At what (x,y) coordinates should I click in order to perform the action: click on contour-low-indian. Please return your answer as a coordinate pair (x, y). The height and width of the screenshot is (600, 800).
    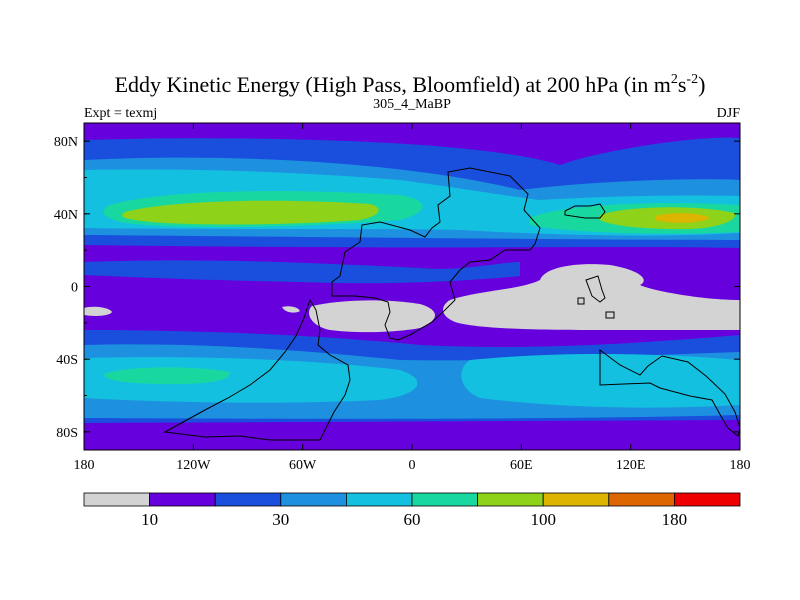
    Looking at the image, I should click on (591, 297).